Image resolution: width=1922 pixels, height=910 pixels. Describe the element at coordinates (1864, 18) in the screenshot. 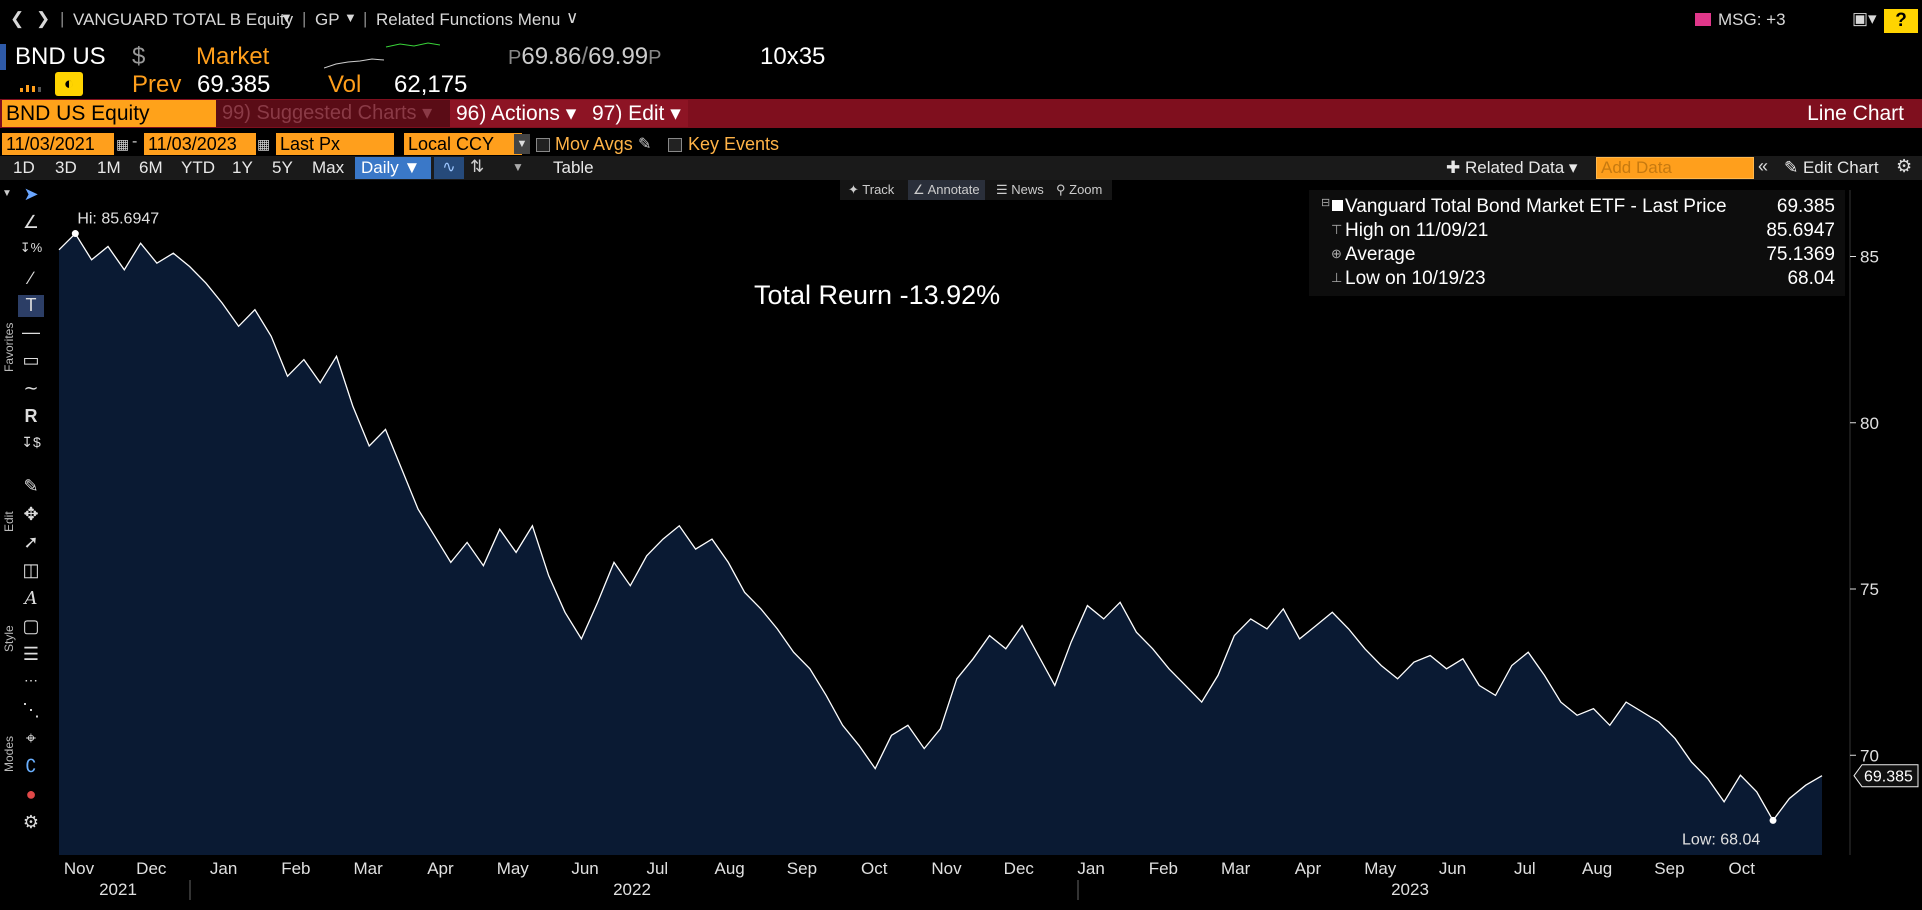

I see `window-options-icon: ▣▾` at that location.